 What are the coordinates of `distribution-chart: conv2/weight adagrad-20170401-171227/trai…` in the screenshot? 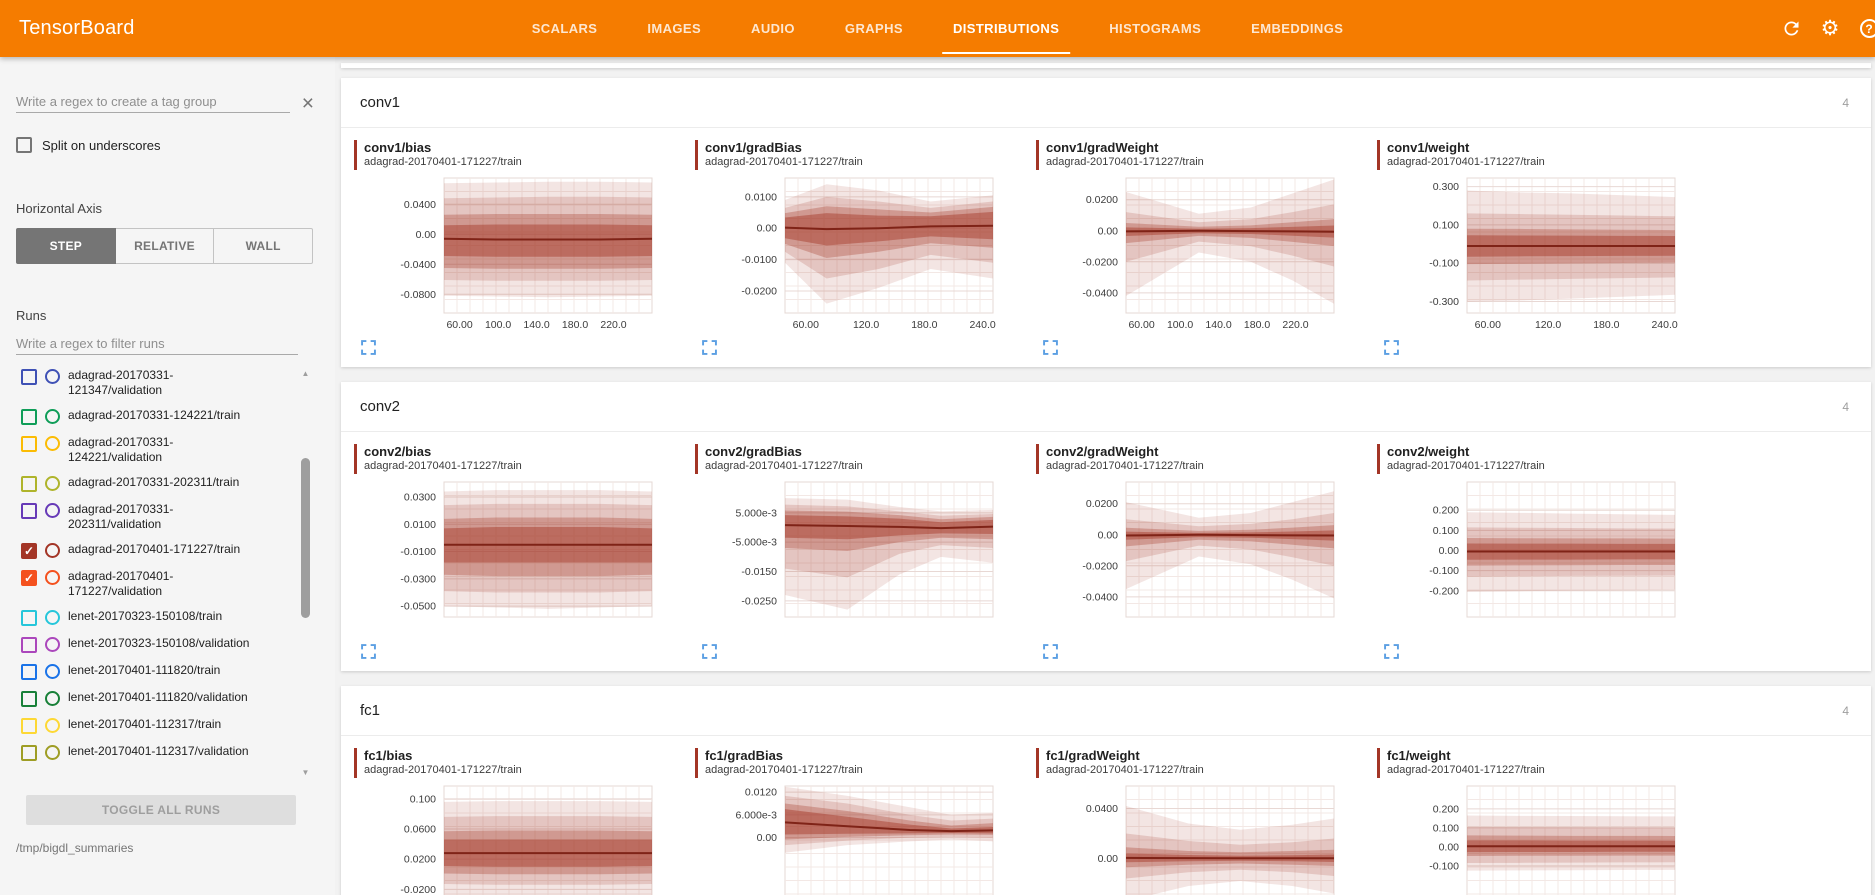 It's located at (1547, 551).